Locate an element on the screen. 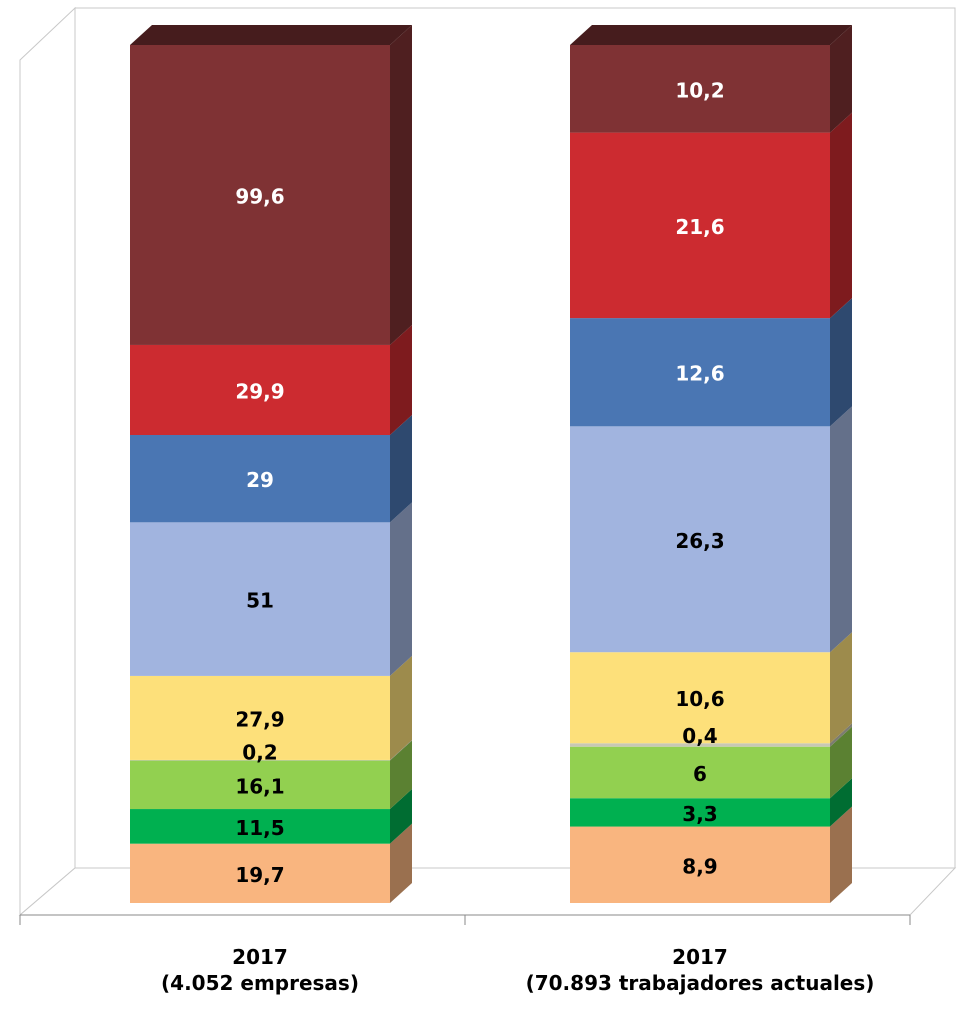  data-label: 19,7 is located at coordinates (259, 875).